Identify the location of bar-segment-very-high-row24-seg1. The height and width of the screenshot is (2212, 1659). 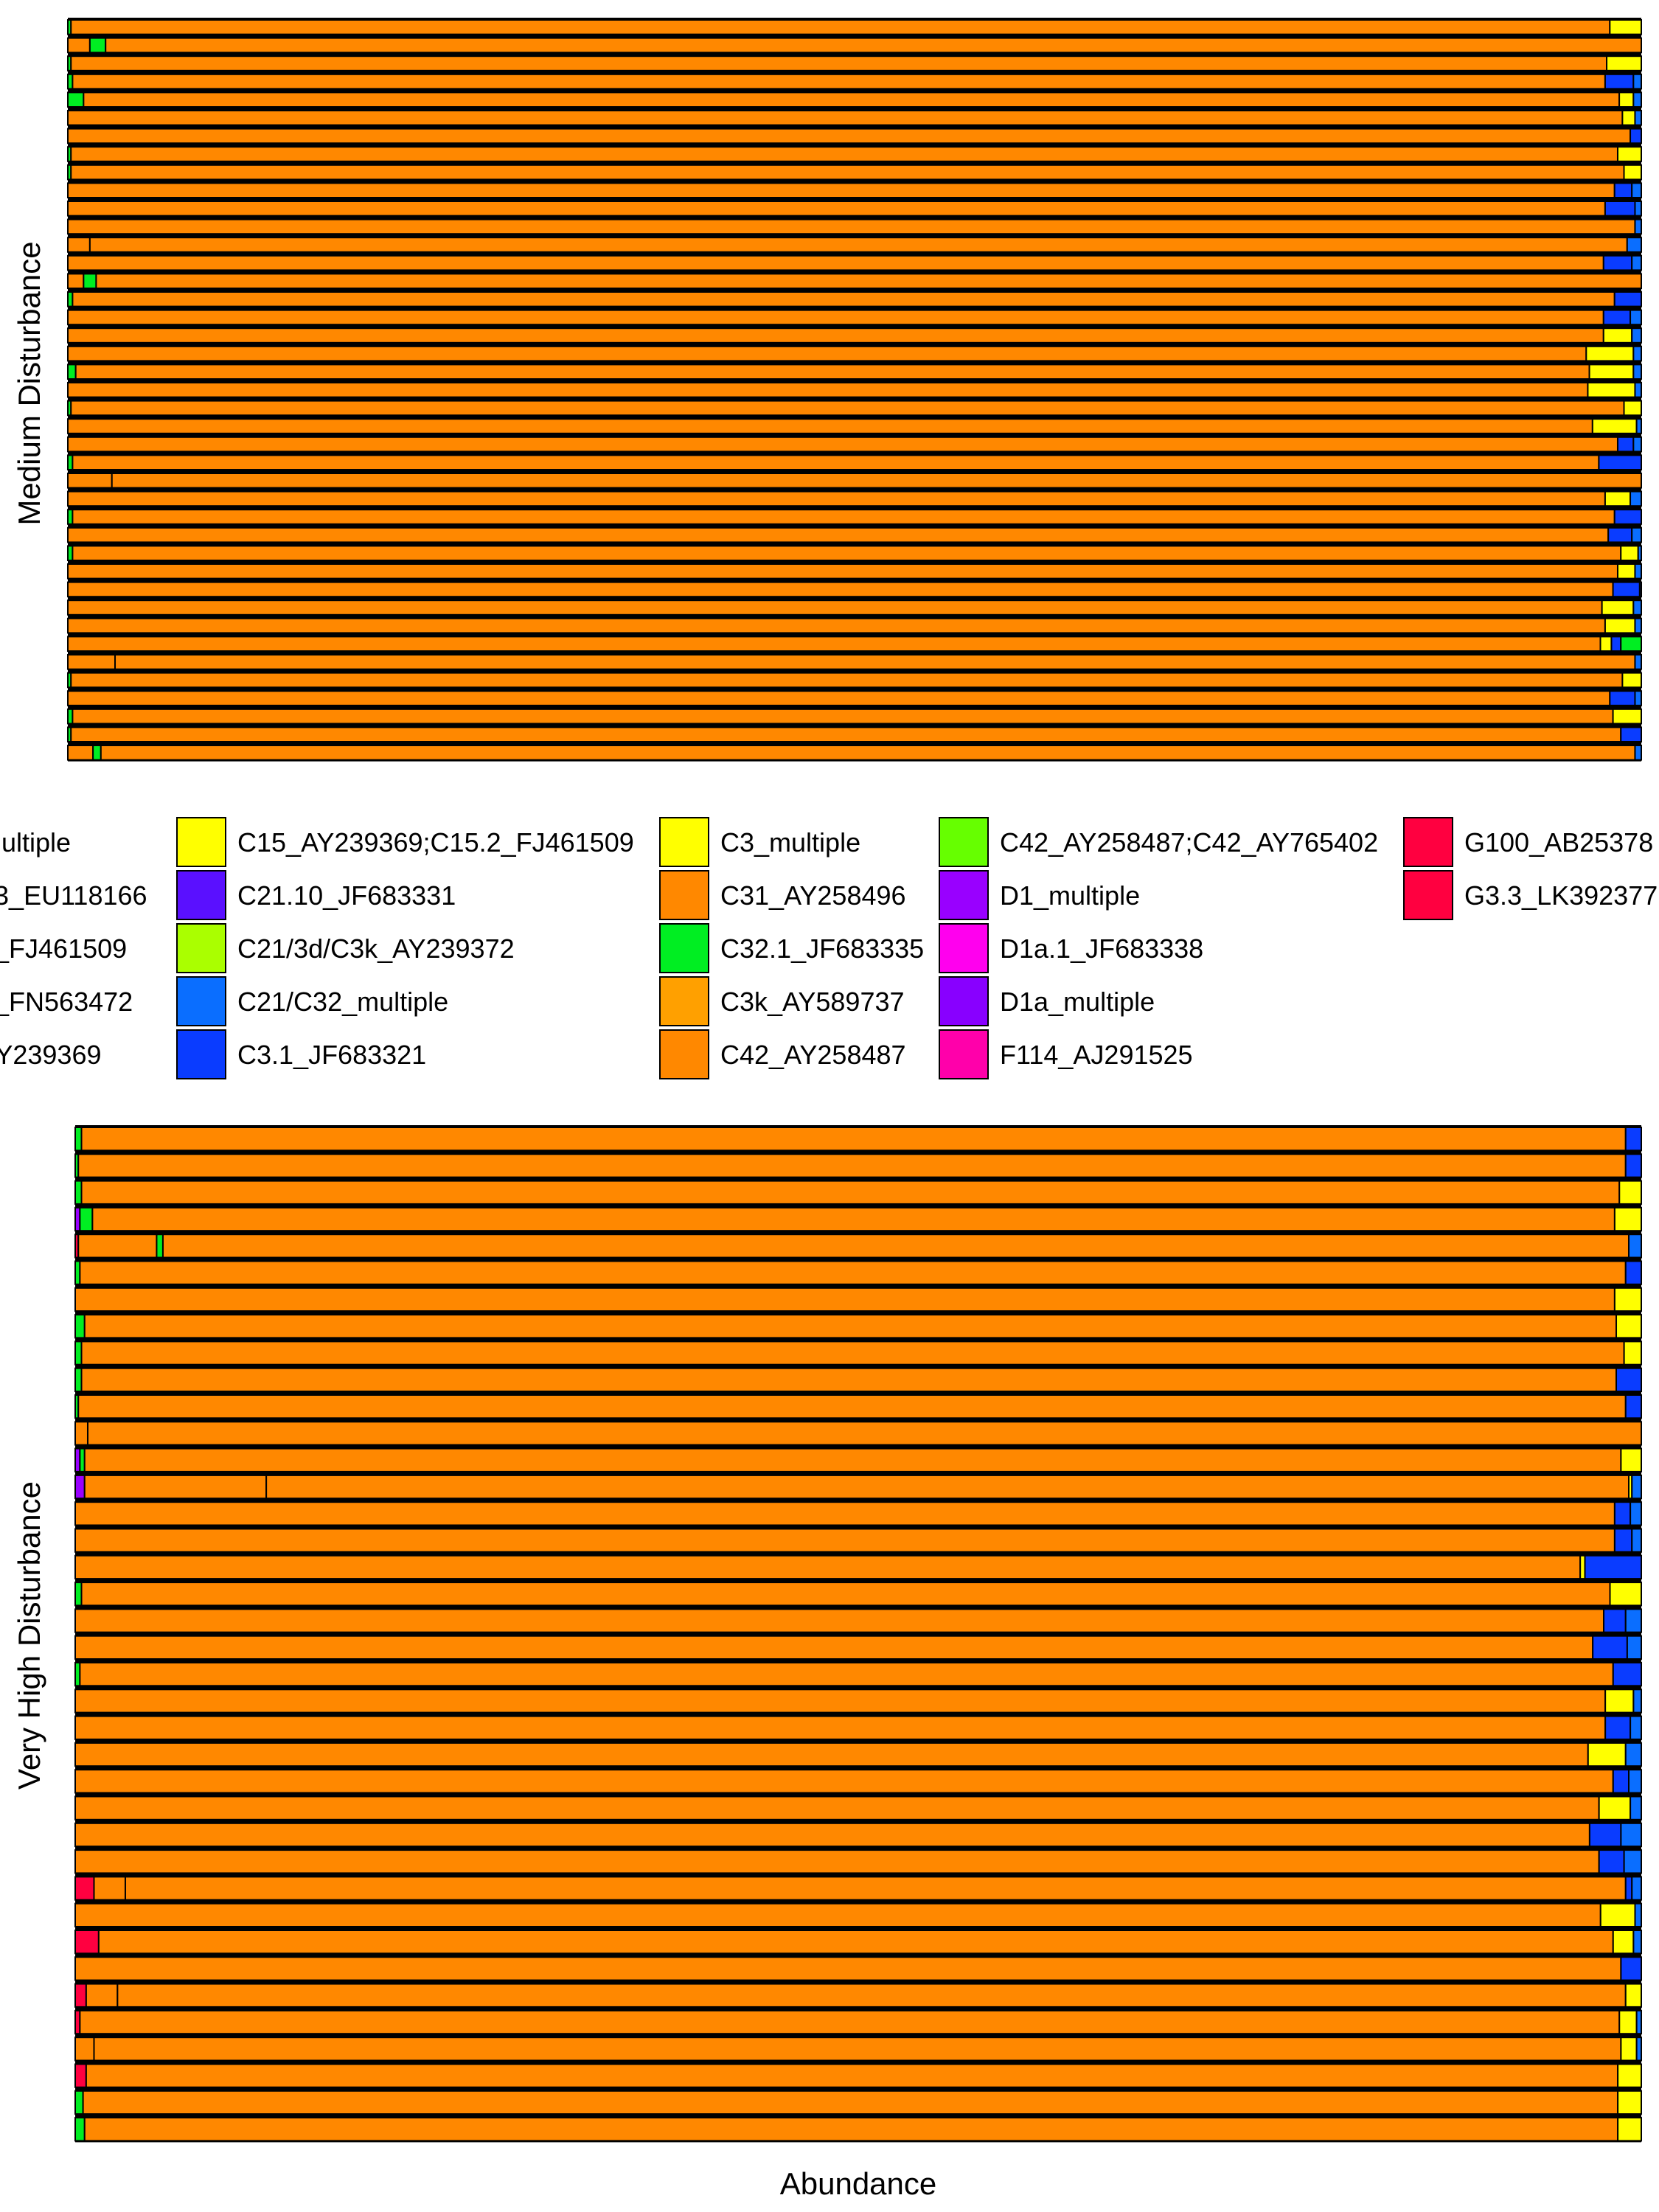
(831, 1754).